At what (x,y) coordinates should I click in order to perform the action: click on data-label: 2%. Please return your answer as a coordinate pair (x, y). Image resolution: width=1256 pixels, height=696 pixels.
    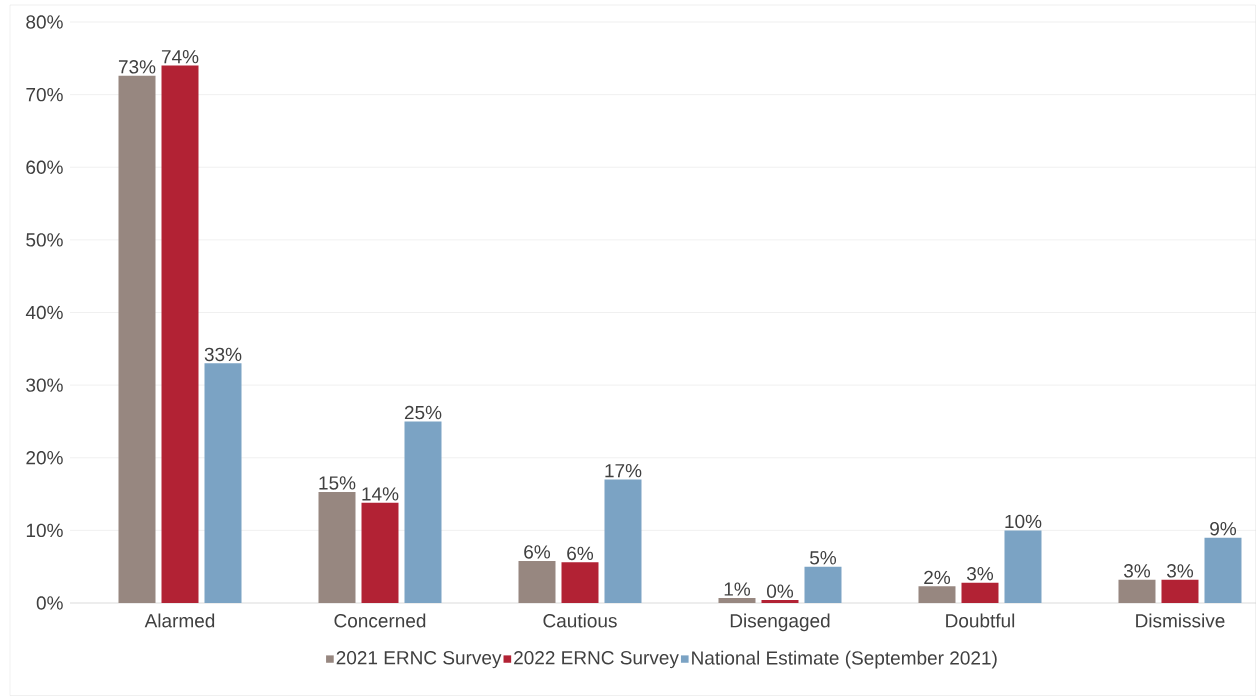
    Looking at the image, I should click on (937, 577).